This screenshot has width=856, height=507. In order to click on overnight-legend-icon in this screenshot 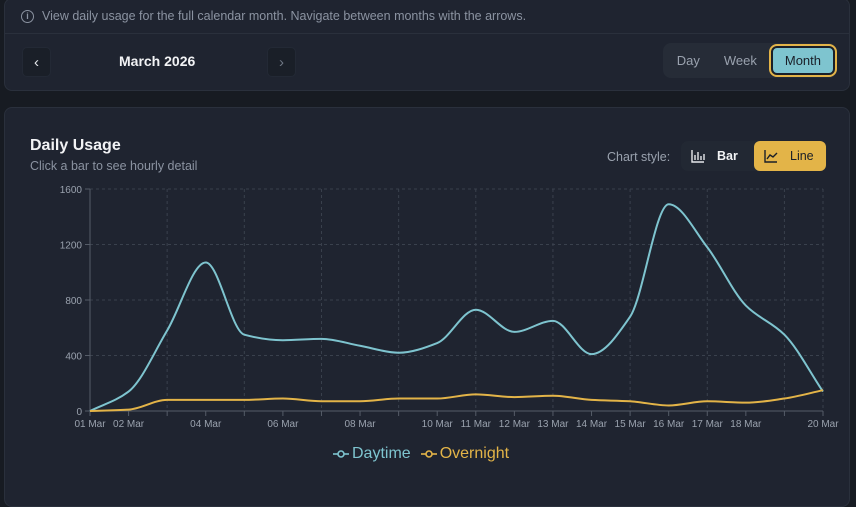, I will do `click(429, 454)`.